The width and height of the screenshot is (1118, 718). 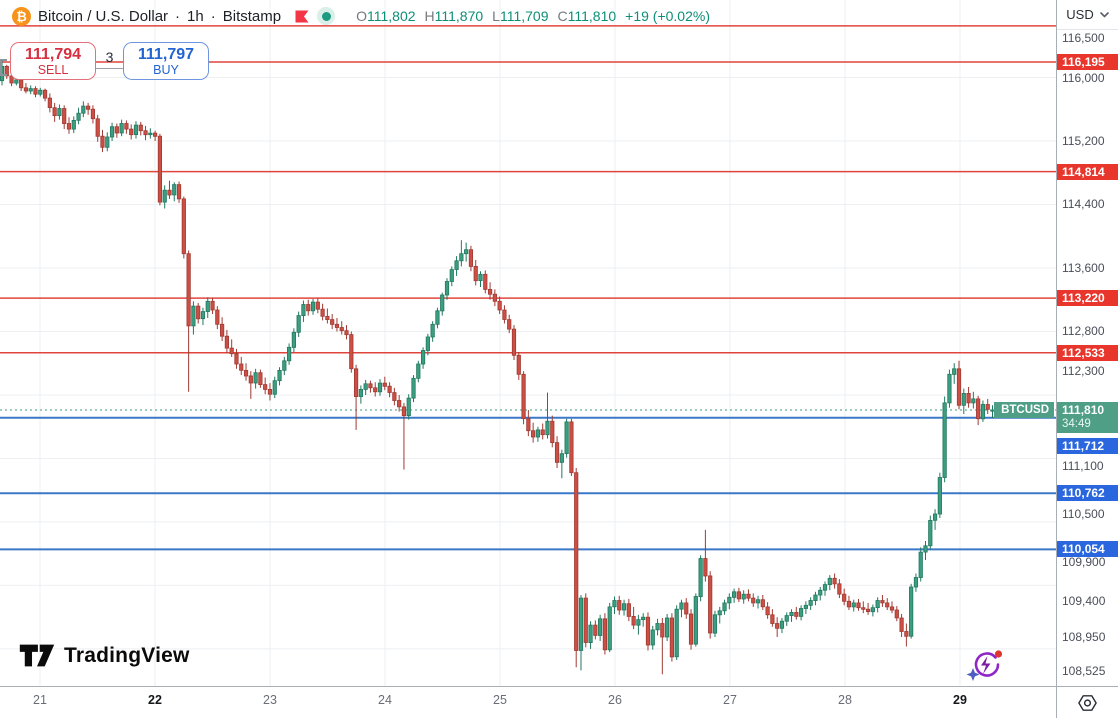 I want to click on price-axis-label: 108,525, so click(x=1087, y=671).